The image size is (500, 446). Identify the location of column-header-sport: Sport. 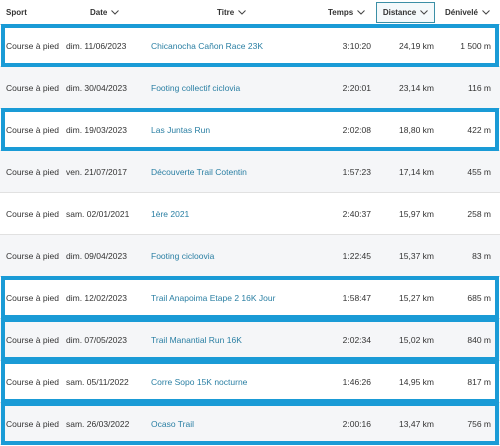
(16, 12).